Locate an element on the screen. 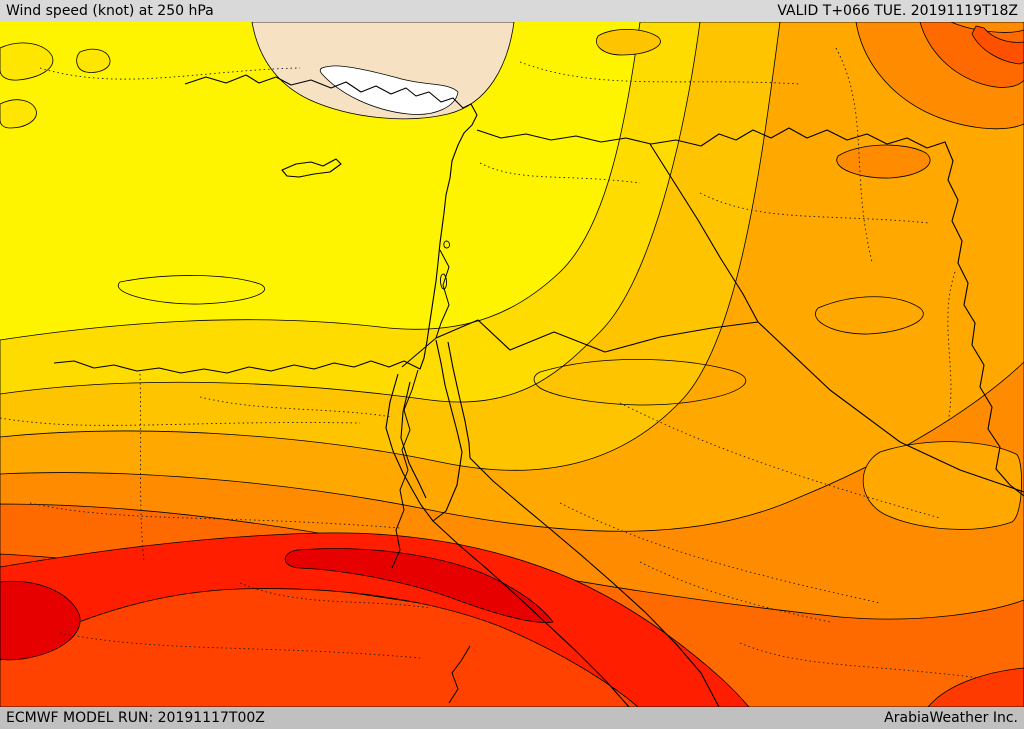  red-sea-west-coast is located at coordinates (531, 613).